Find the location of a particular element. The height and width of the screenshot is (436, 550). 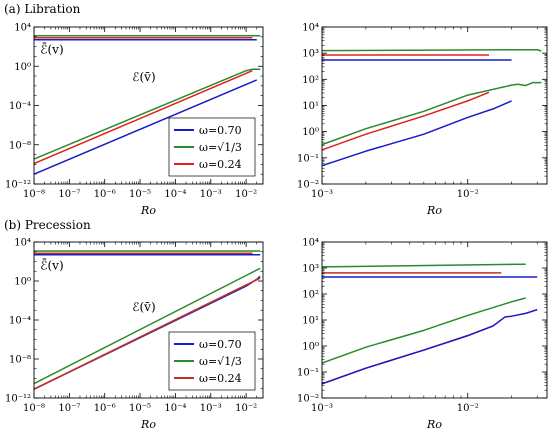

plot-frame is located at coordinates (434, 320).